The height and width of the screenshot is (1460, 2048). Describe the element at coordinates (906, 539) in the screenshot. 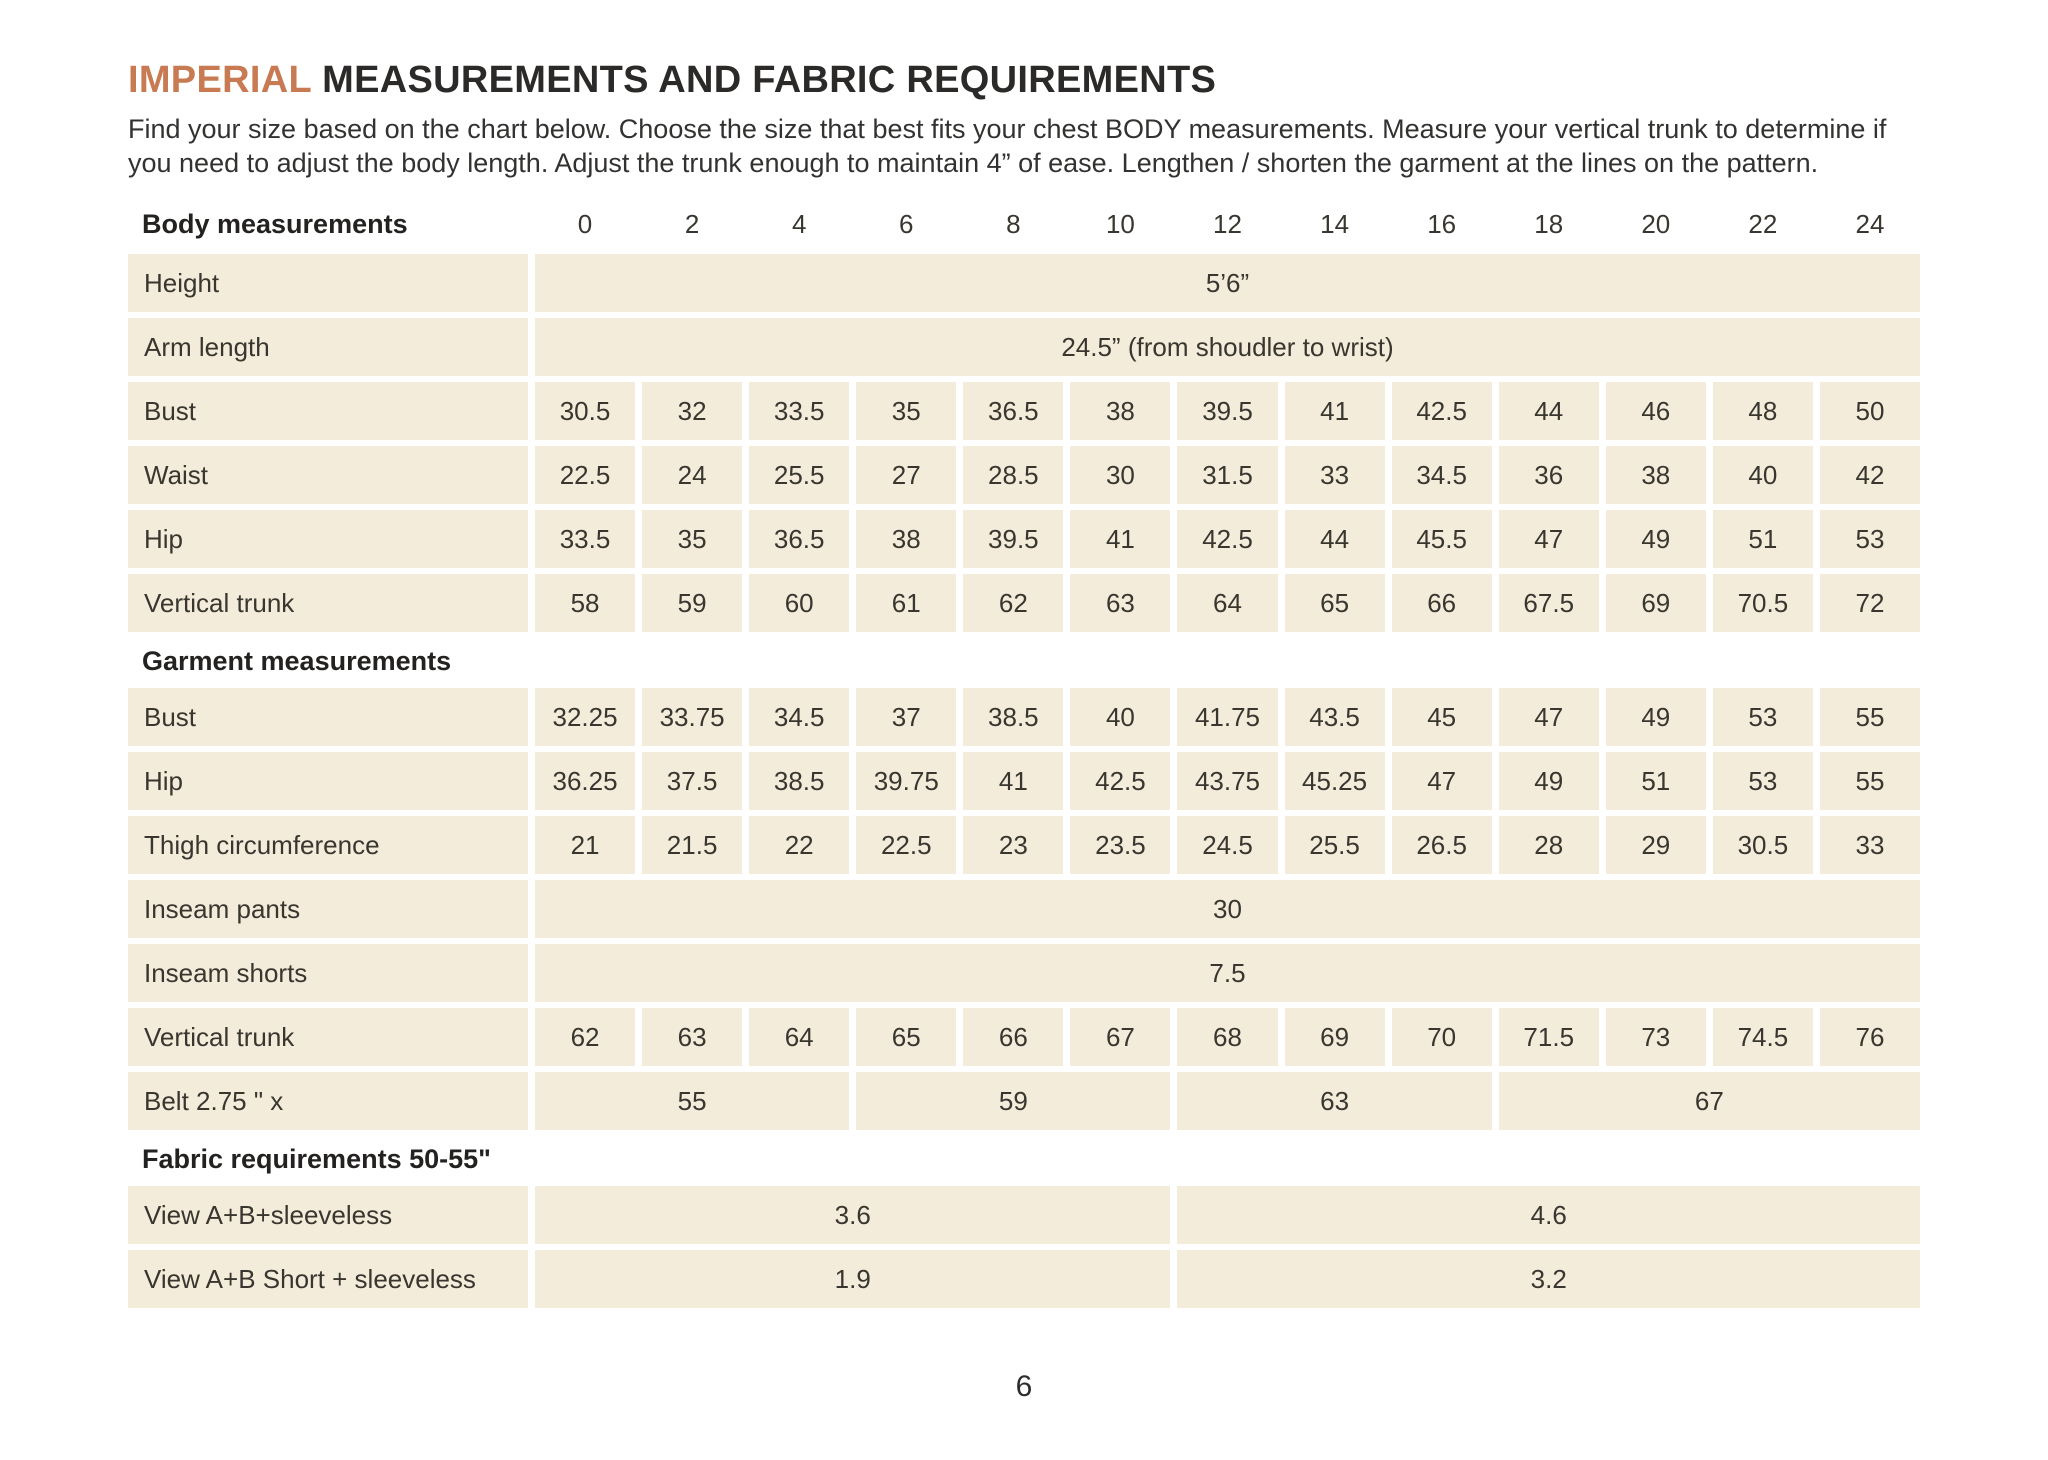

I see `value-cell: 38` at that location.